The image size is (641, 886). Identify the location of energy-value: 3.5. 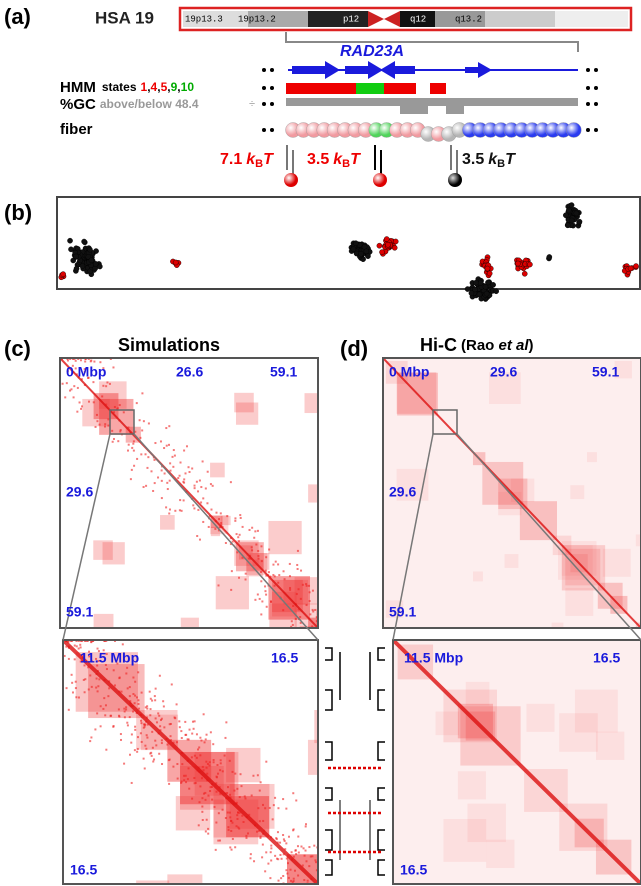
(473, 159).